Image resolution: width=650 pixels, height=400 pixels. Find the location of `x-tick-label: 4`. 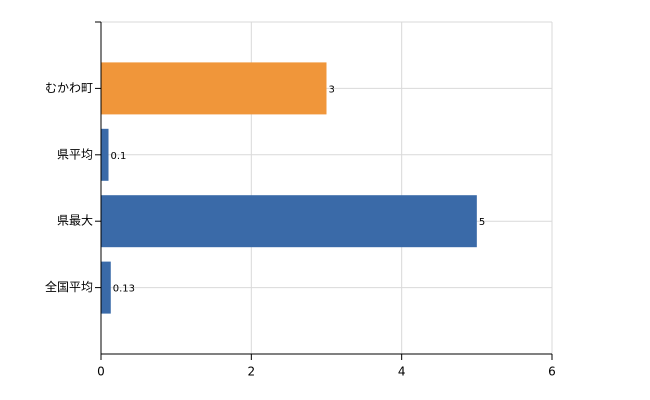

x-tick-label: 4 is located at coordinates (402, 372).